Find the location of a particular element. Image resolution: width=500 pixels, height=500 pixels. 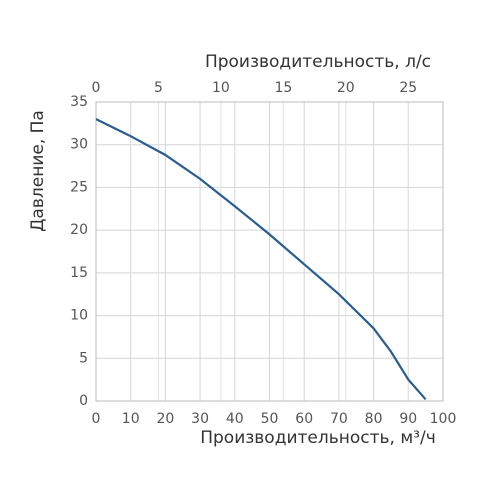

top-tick-label: 15 is located at coordinates (283, 88).